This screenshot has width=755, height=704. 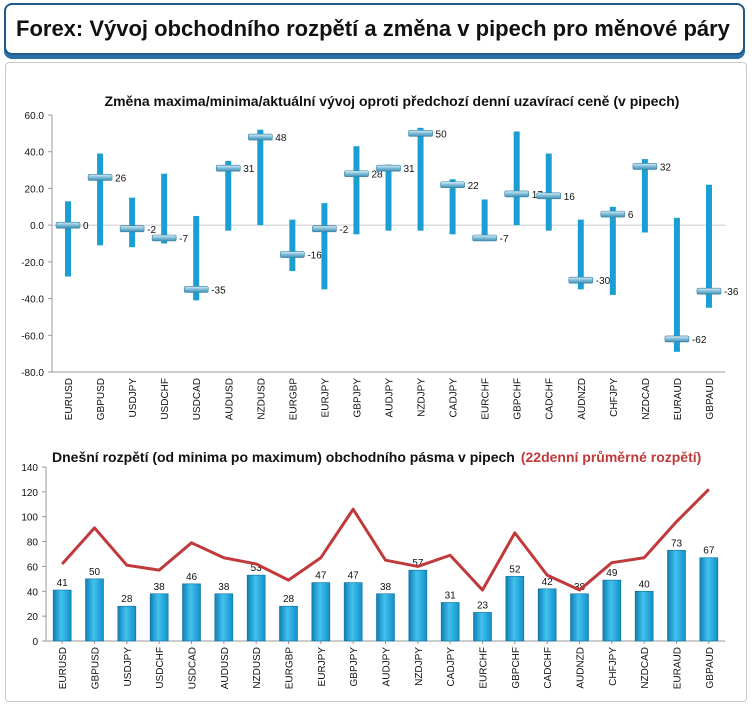 What do you see at coordinates (165, 399) in the screenshot?
I see `chart1-x-tick-label: USDCHF` at bounding box center [165, 399].